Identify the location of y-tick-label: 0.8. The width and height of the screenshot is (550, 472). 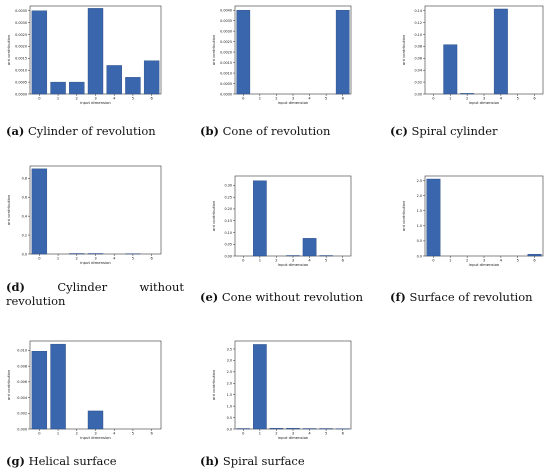
(24, 179).